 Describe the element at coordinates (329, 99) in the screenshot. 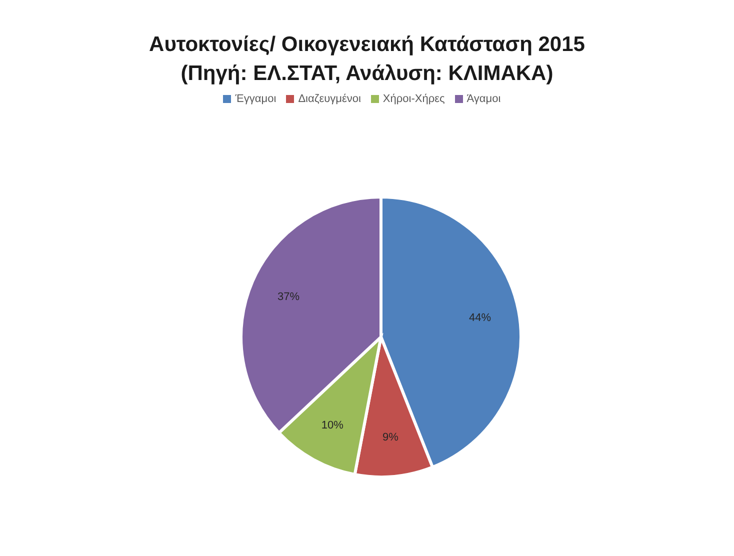

I see `legend-label: Διαζευγμένοι` at that location.